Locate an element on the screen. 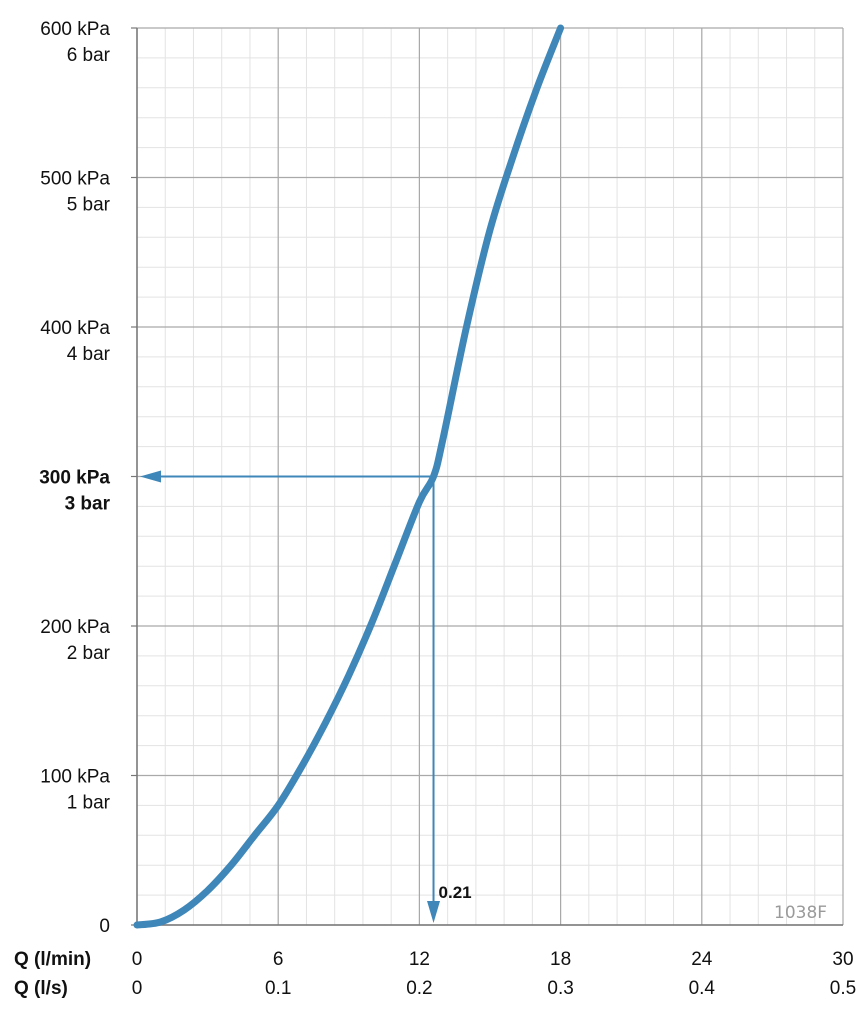 The width and height of the screenshot is (861, 1010). x-tick-label-lmin: 12 is located at coordinates (419, 959).